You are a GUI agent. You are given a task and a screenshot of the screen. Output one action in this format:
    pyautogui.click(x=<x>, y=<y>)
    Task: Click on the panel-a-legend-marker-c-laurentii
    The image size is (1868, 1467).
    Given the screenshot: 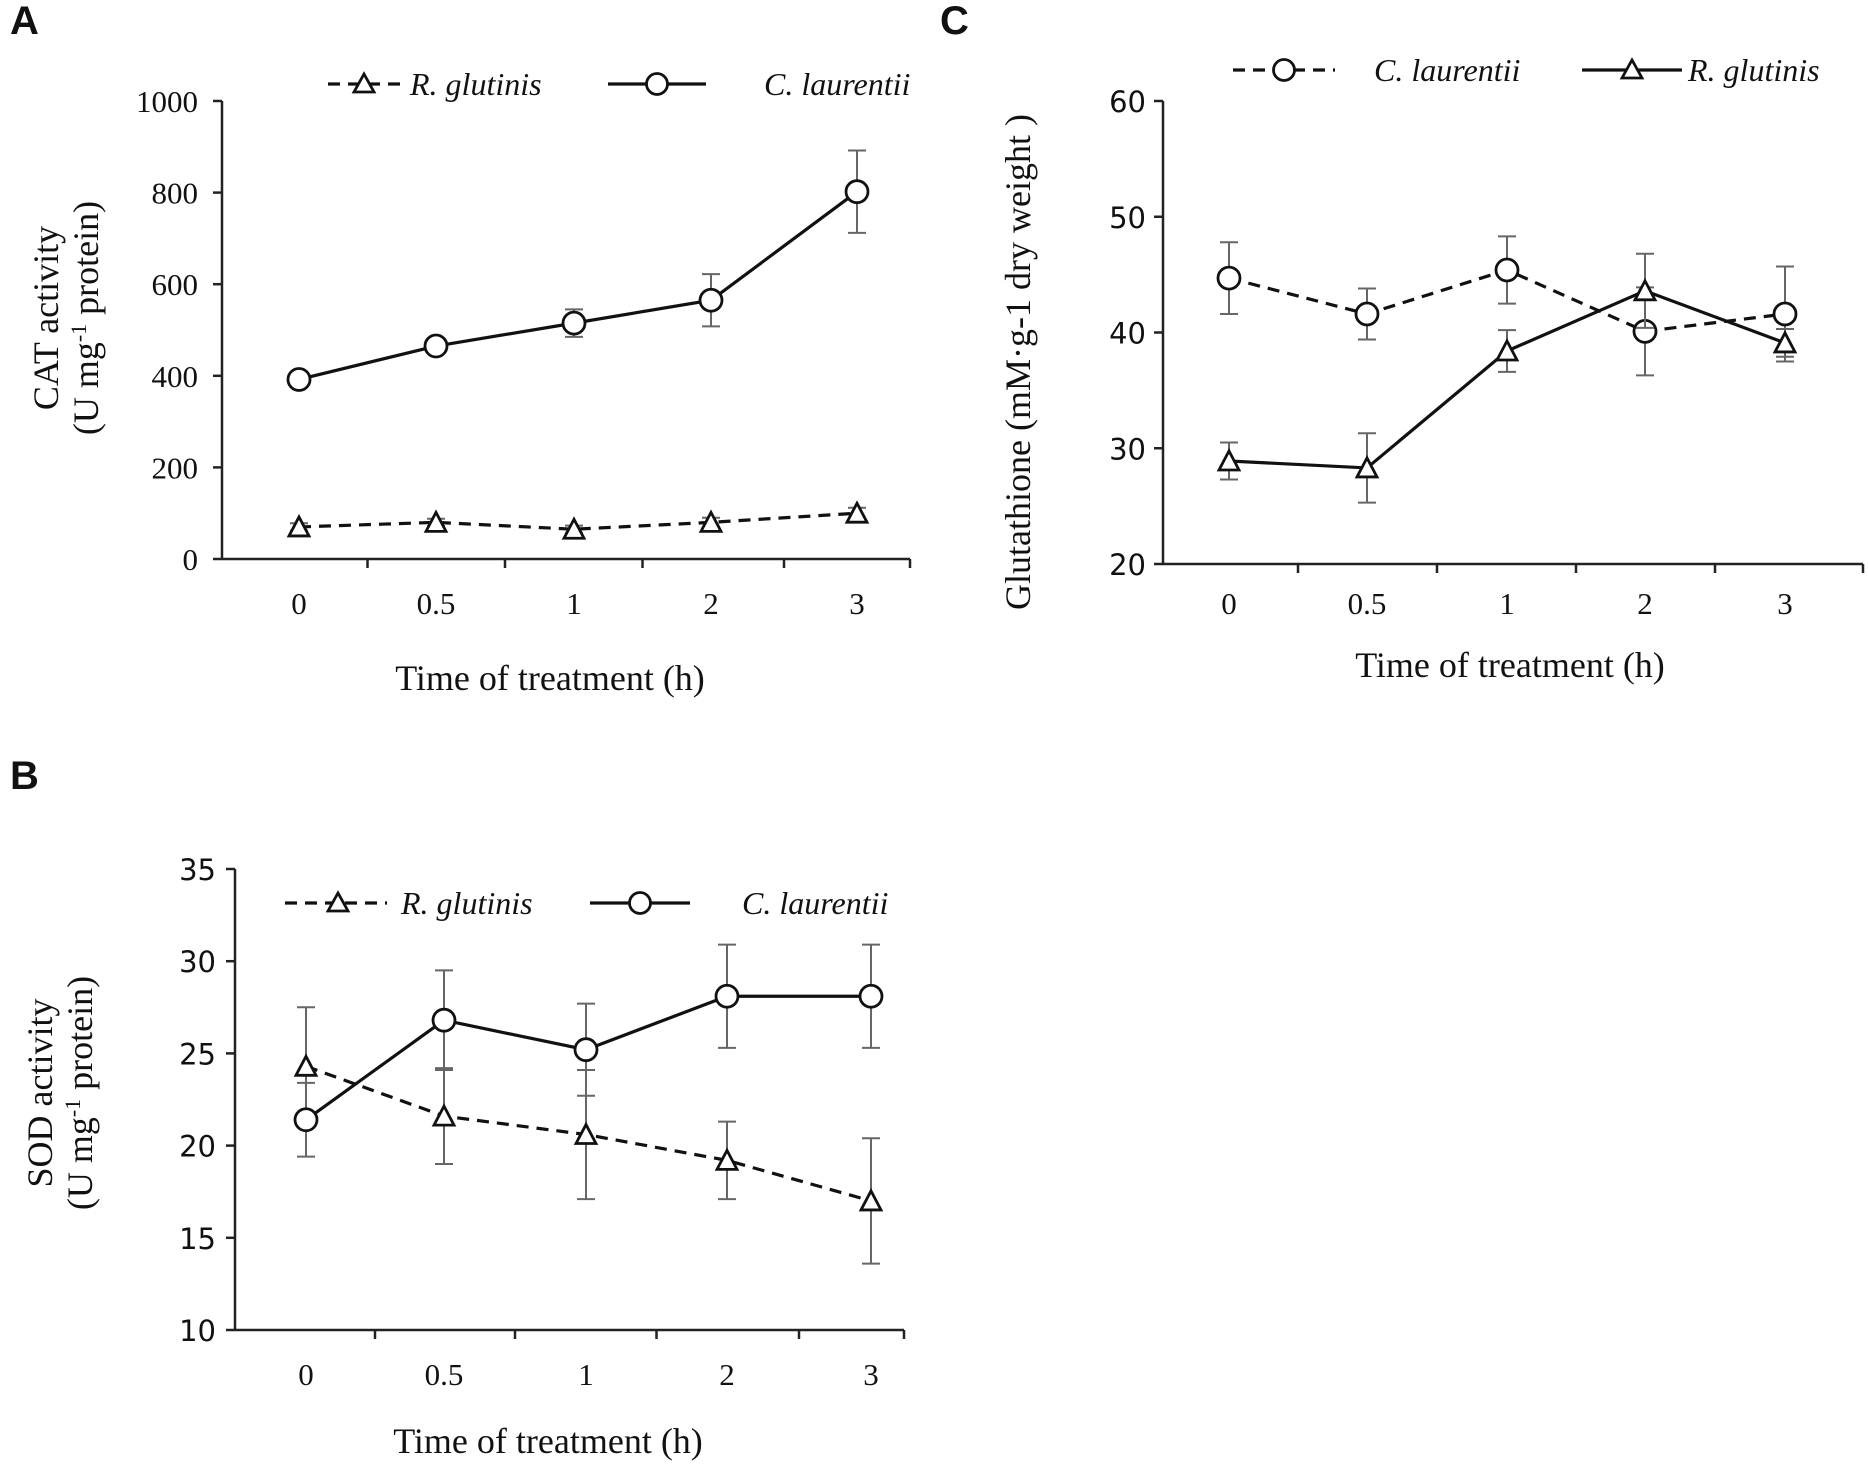 What is the action you would take?
    pyautogui.click(x=657, y=84)
    